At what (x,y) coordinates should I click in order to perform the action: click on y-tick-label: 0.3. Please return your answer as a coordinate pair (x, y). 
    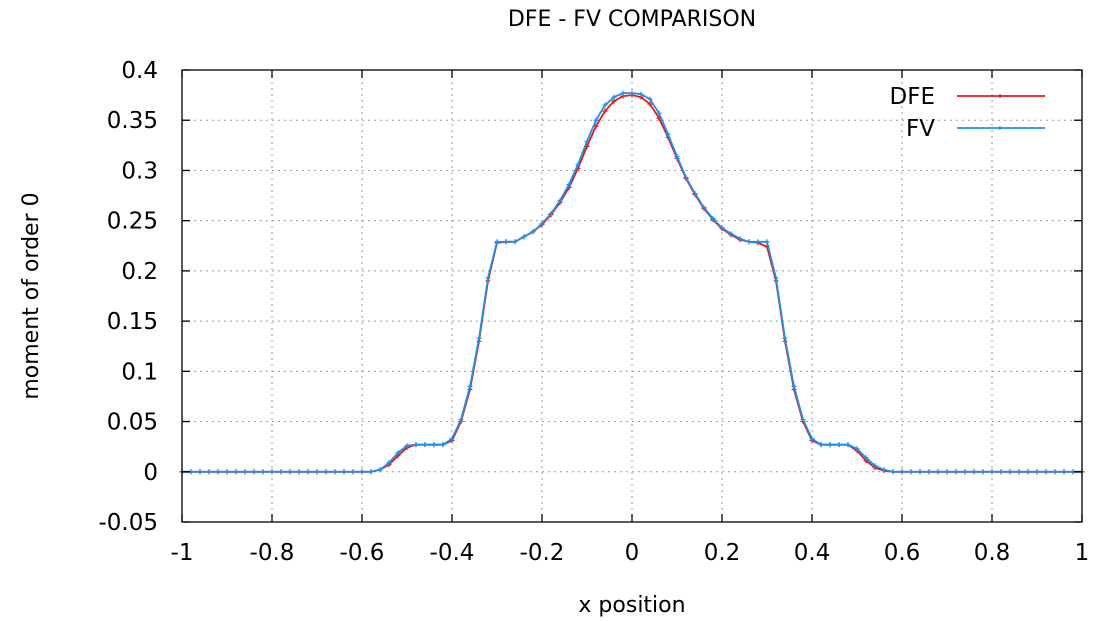
    Looking at the image, I should click on (139, 171).